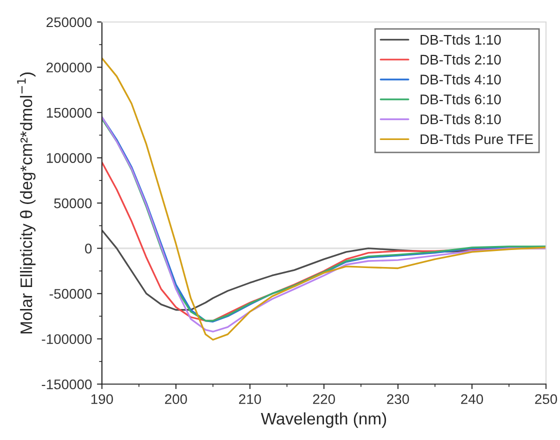  What do you see at coordinates (102, 399) in the screenshot?
I see `x-tick-label: 190` at bounding box center [102, 399].